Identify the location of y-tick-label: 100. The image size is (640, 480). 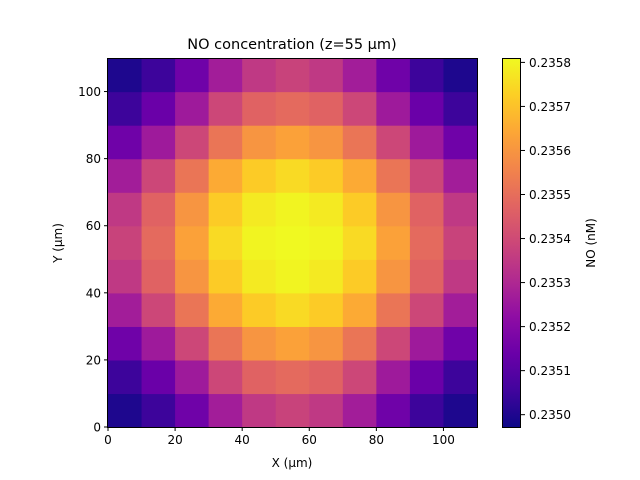
(89, 92).